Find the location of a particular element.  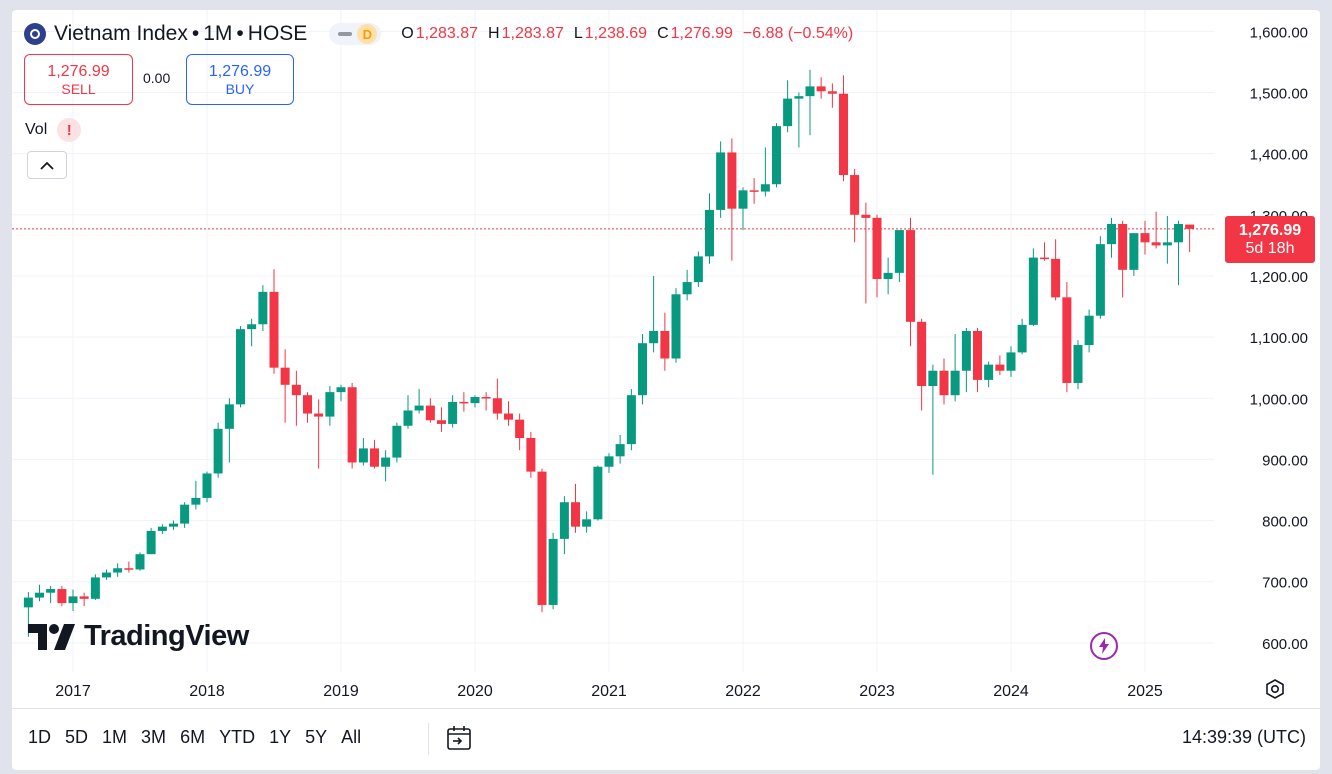

range-ytd-button: YTD is located at coordinates (237, 737).